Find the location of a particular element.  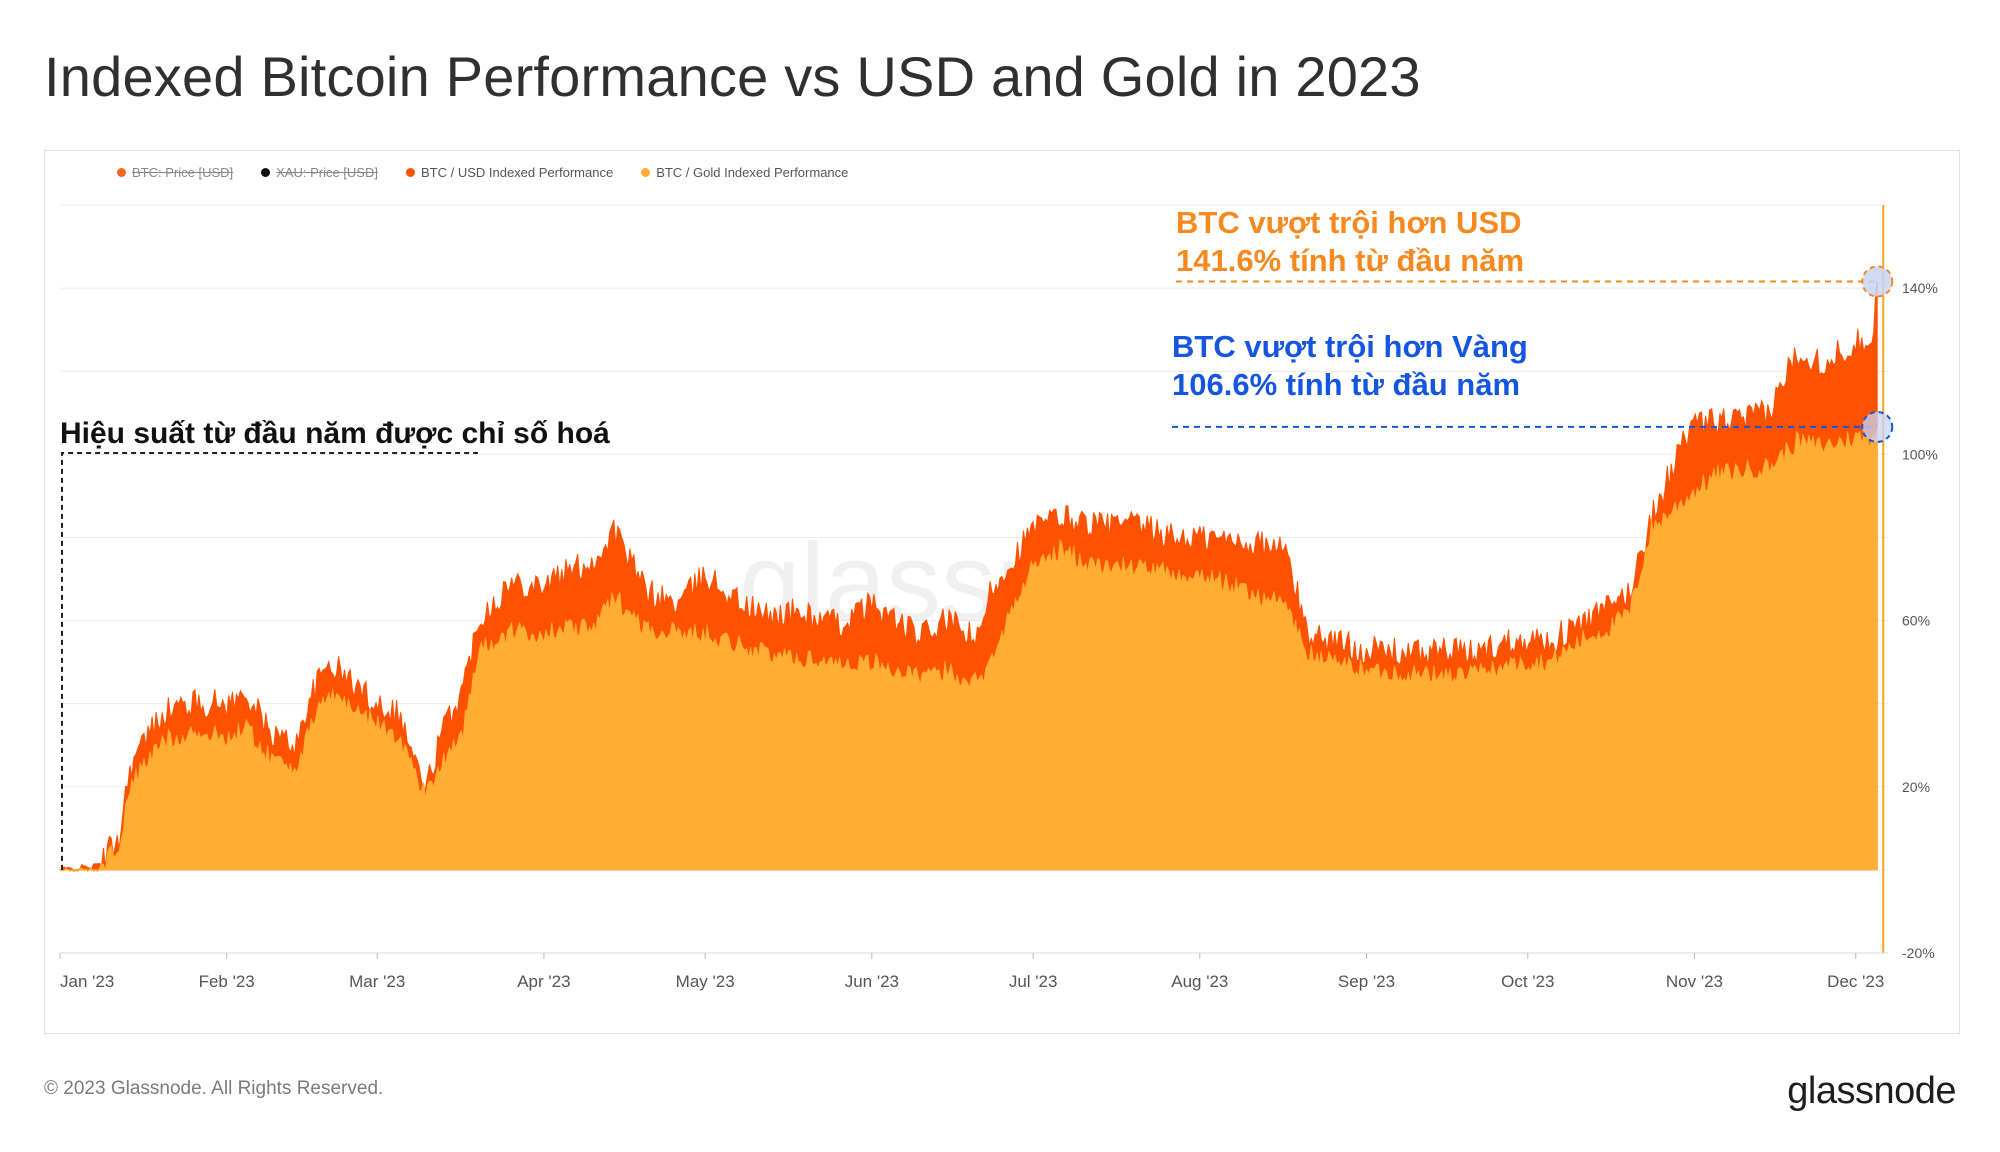

x-tick-label: Mar '23 is located at coordinates (377, 981).